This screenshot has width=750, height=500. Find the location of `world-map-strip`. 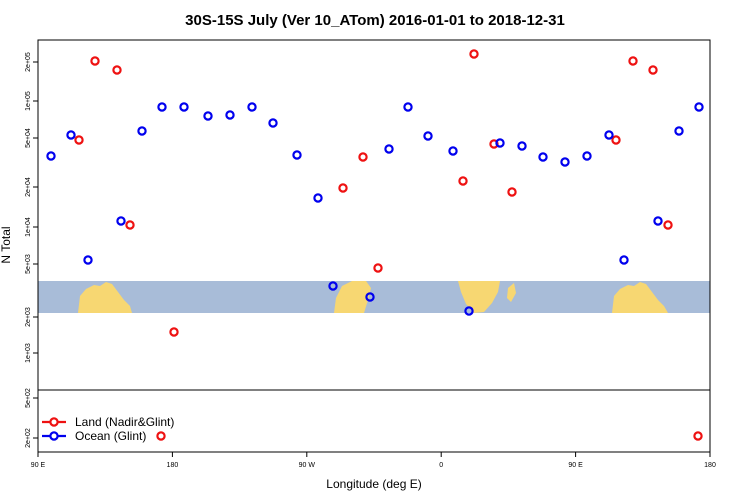

world-map-strip is located at coordinates (374, 297).